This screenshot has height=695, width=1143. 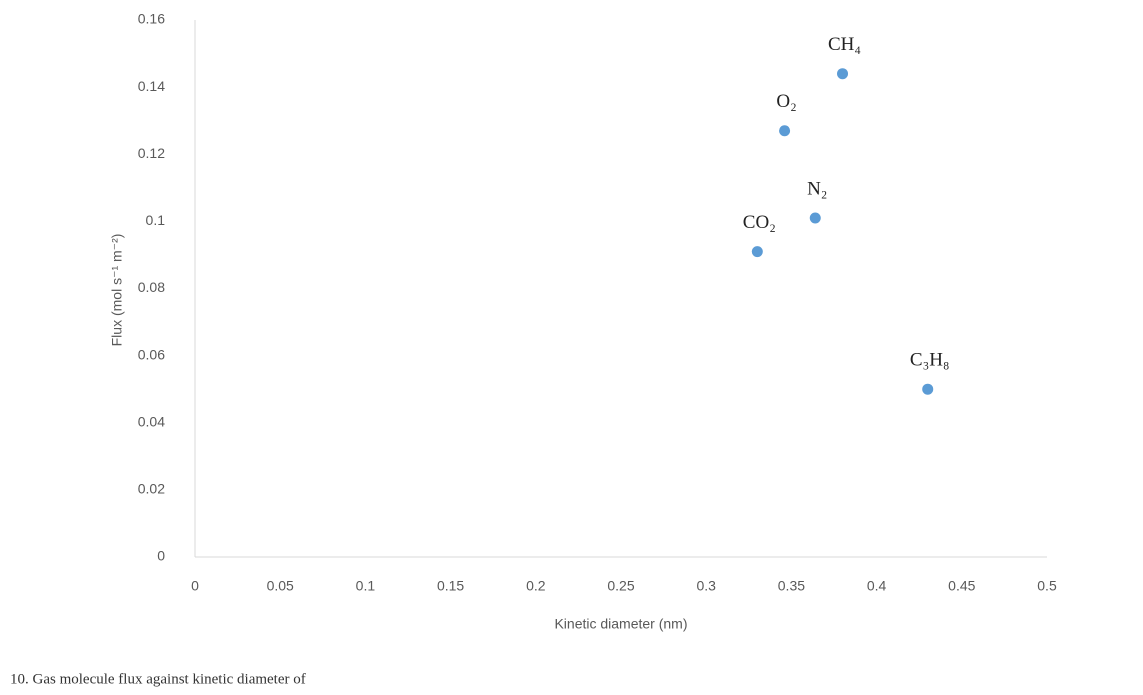 What do you see at coordinates (1047, 586) in the screenshot?
I see `x-tick-label: 0.5` at bounding box center [1047, 586].